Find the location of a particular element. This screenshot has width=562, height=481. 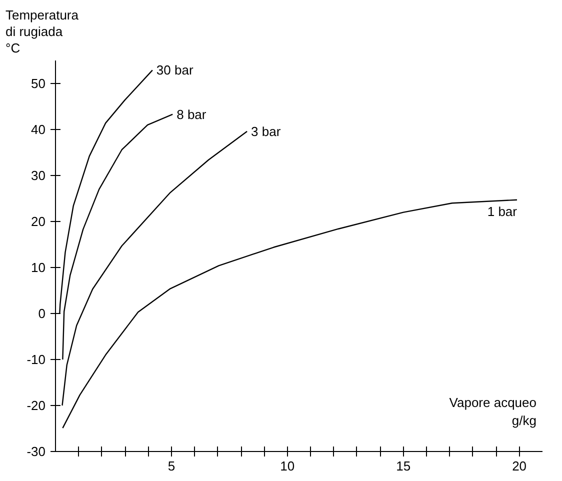

series-label: 30 bar is located at coordinates (175, 70).